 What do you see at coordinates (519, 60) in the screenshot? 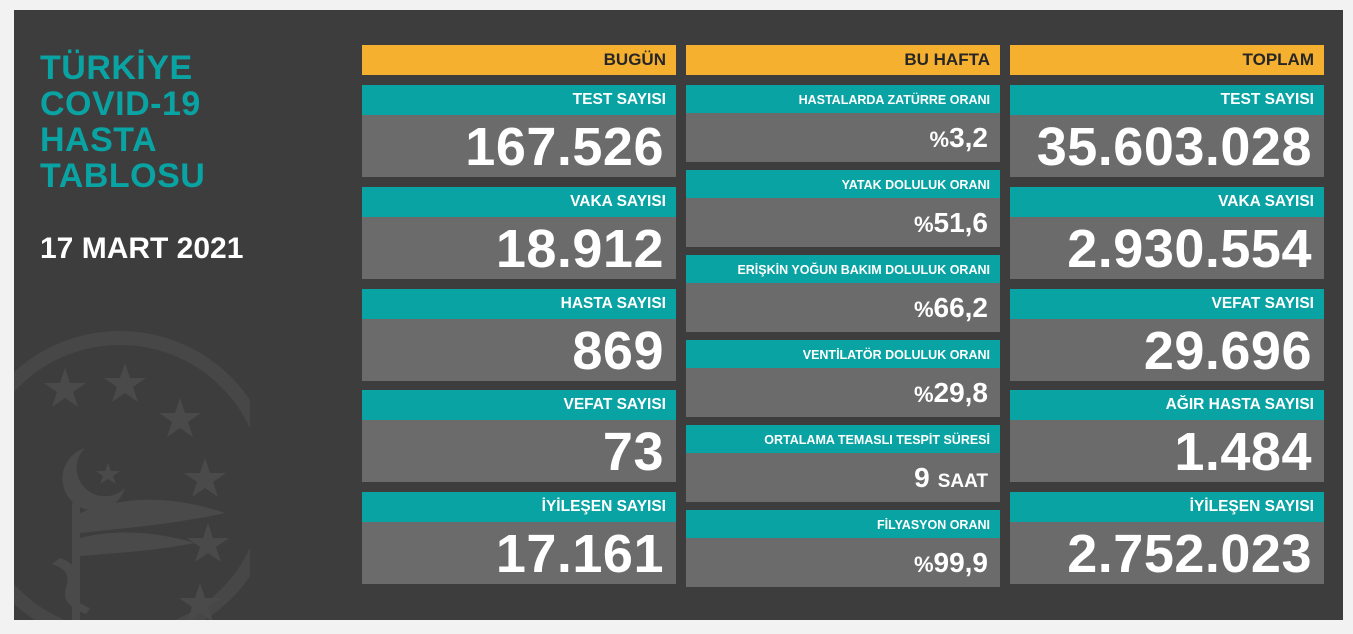
I see `today-header: BUGÜN` at bounding box center [519, 60].